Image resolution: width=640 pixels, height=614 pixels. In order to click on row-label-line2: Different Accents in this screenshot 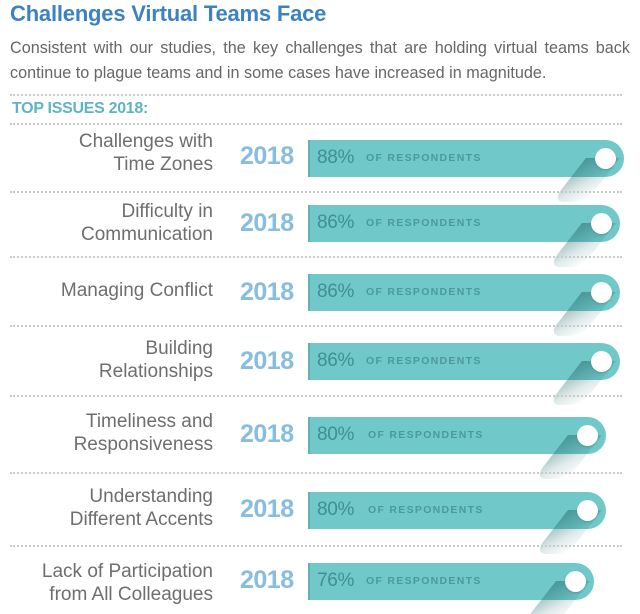, I will do `click(141, 519)`.